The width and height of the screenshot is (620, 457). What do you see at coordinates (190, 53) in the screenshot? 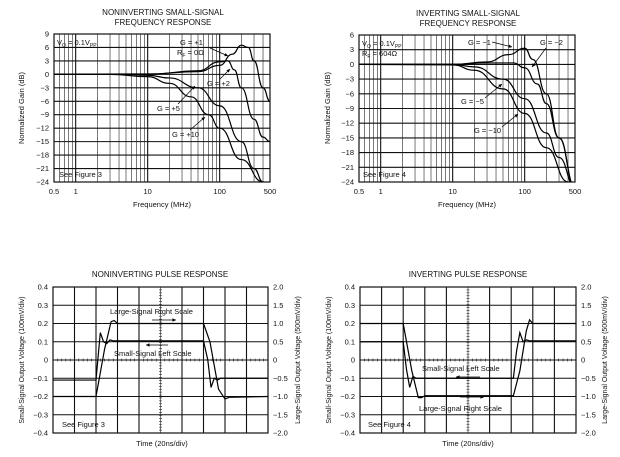
I see `rf-annotation: RF = 0Ω` at bounding box center [190, 53].